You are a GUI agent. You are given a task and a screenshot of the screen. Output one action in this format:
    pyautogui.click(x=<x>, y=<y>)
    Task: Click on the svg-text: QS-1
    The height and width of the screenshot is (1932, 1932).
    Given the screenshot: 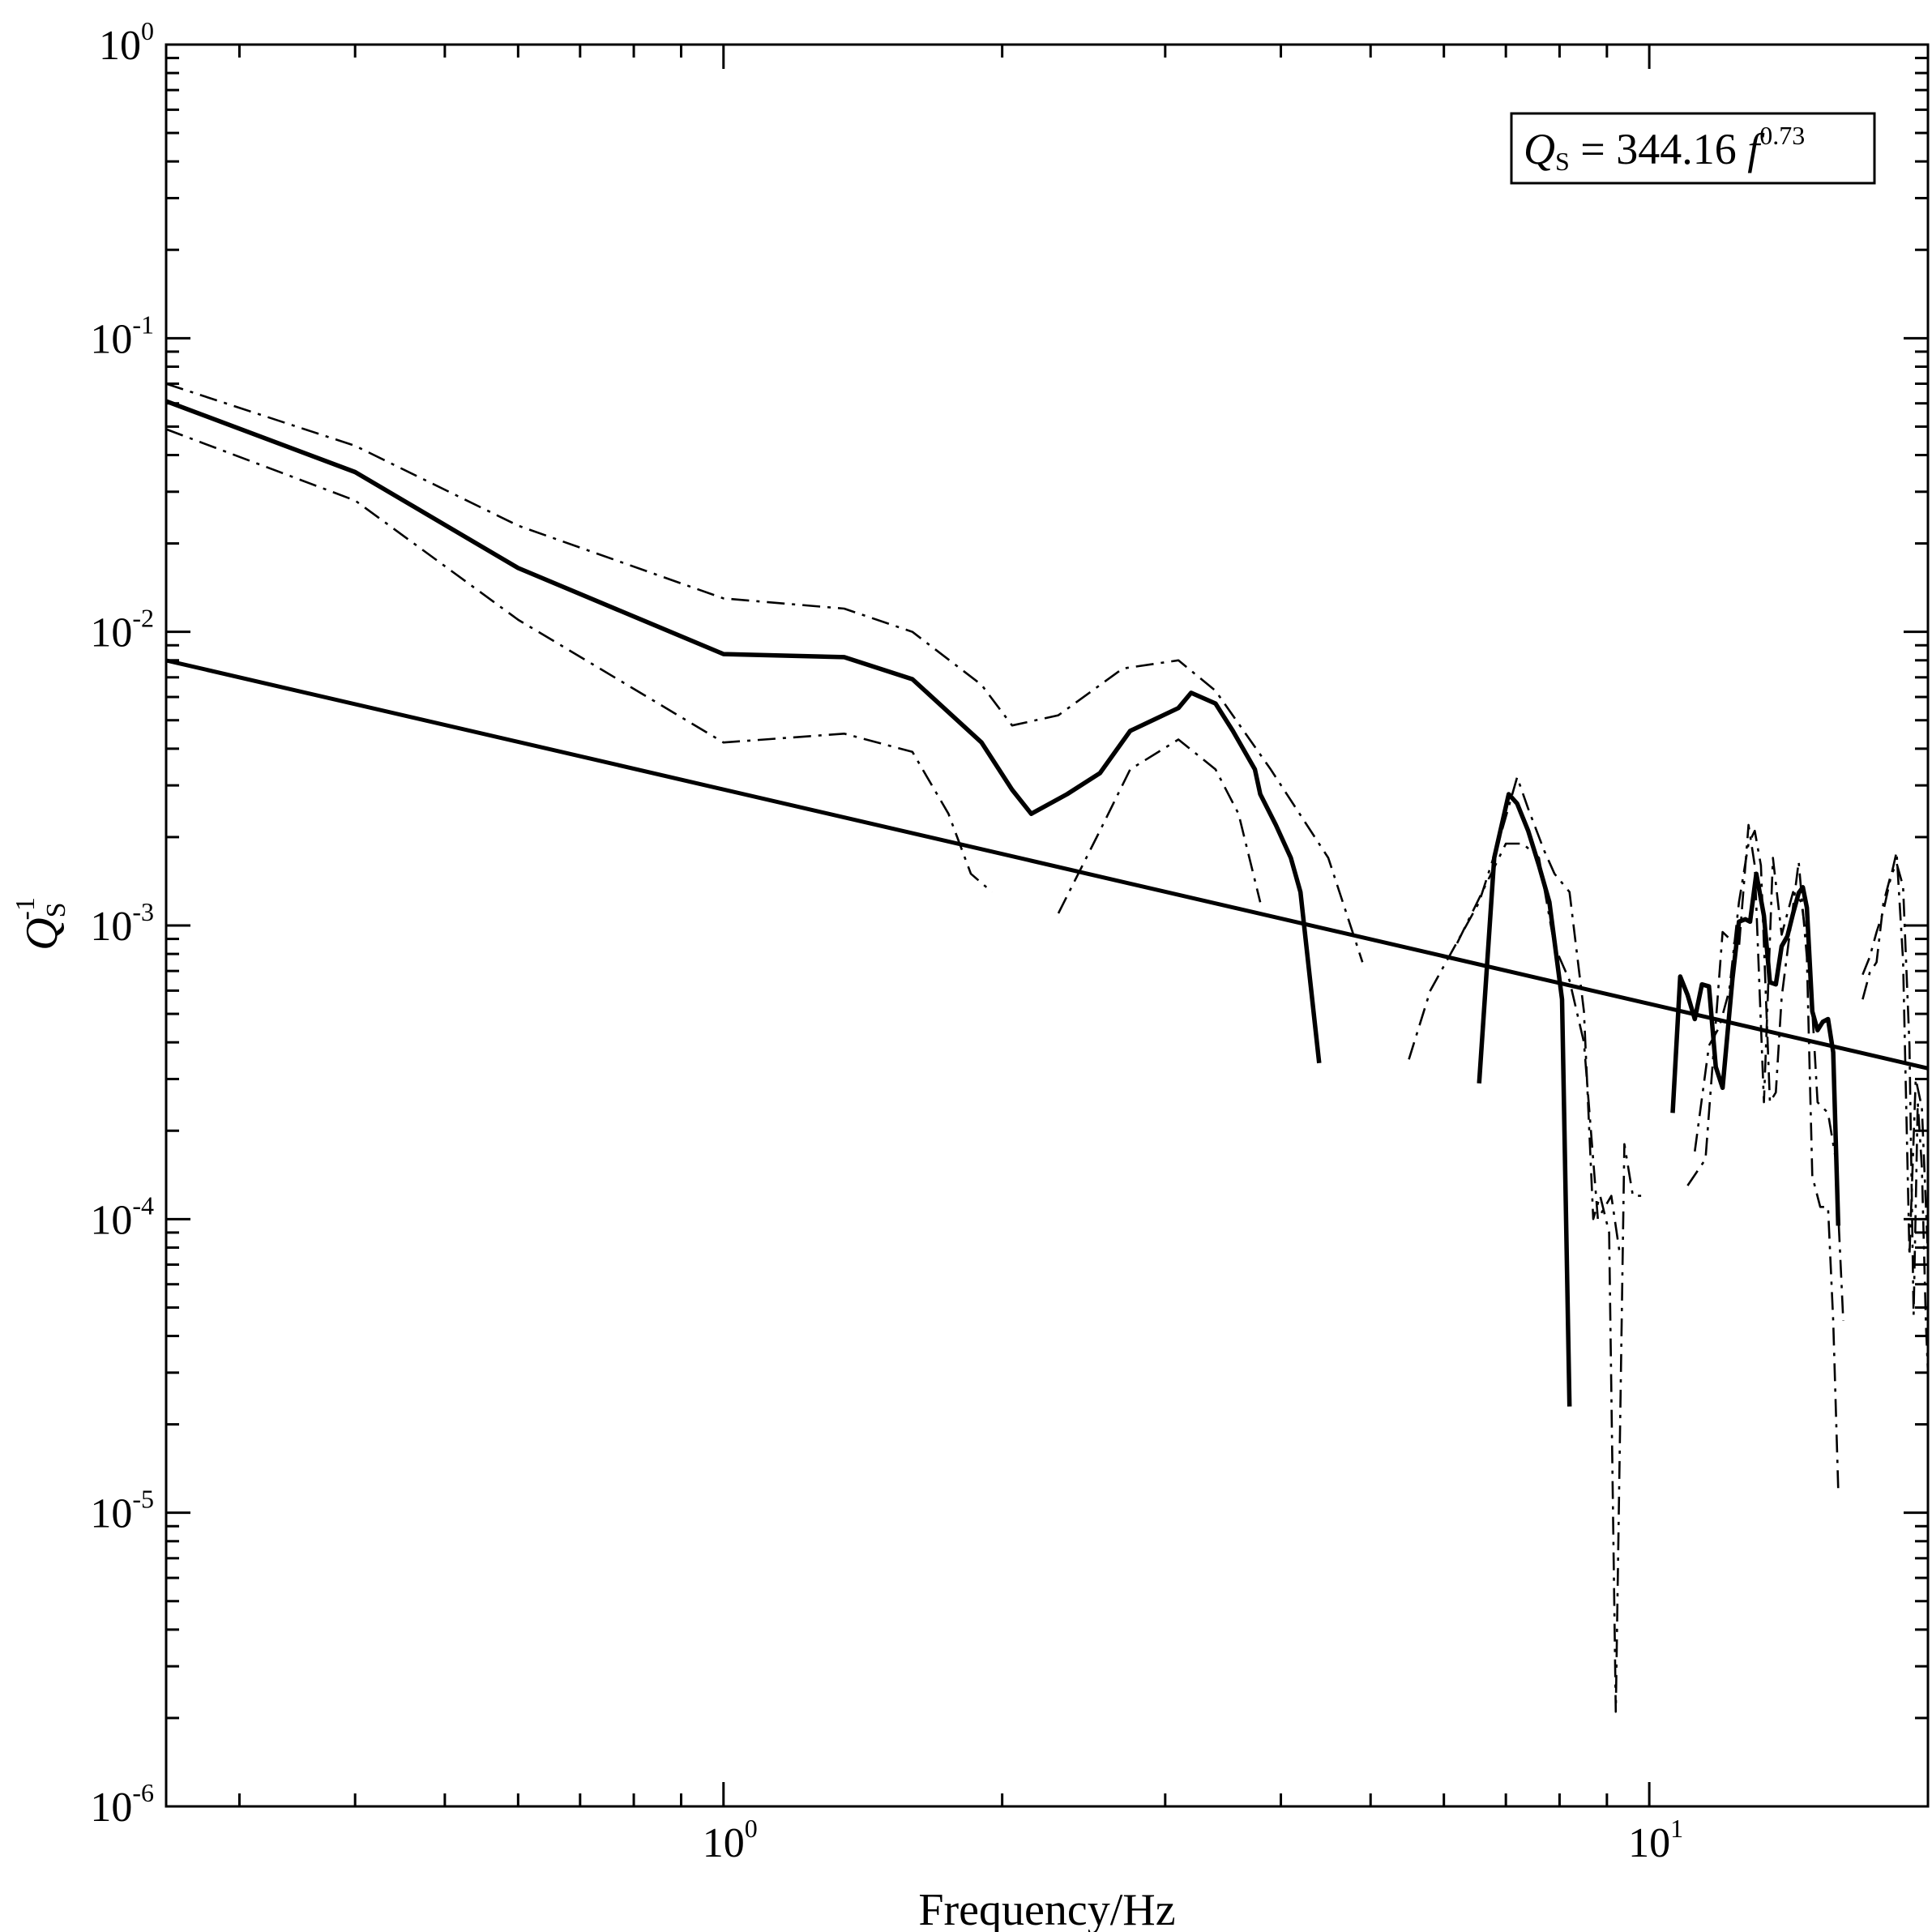 What is the action you would take?
    pyautogui.click(x=41, y=924)
    